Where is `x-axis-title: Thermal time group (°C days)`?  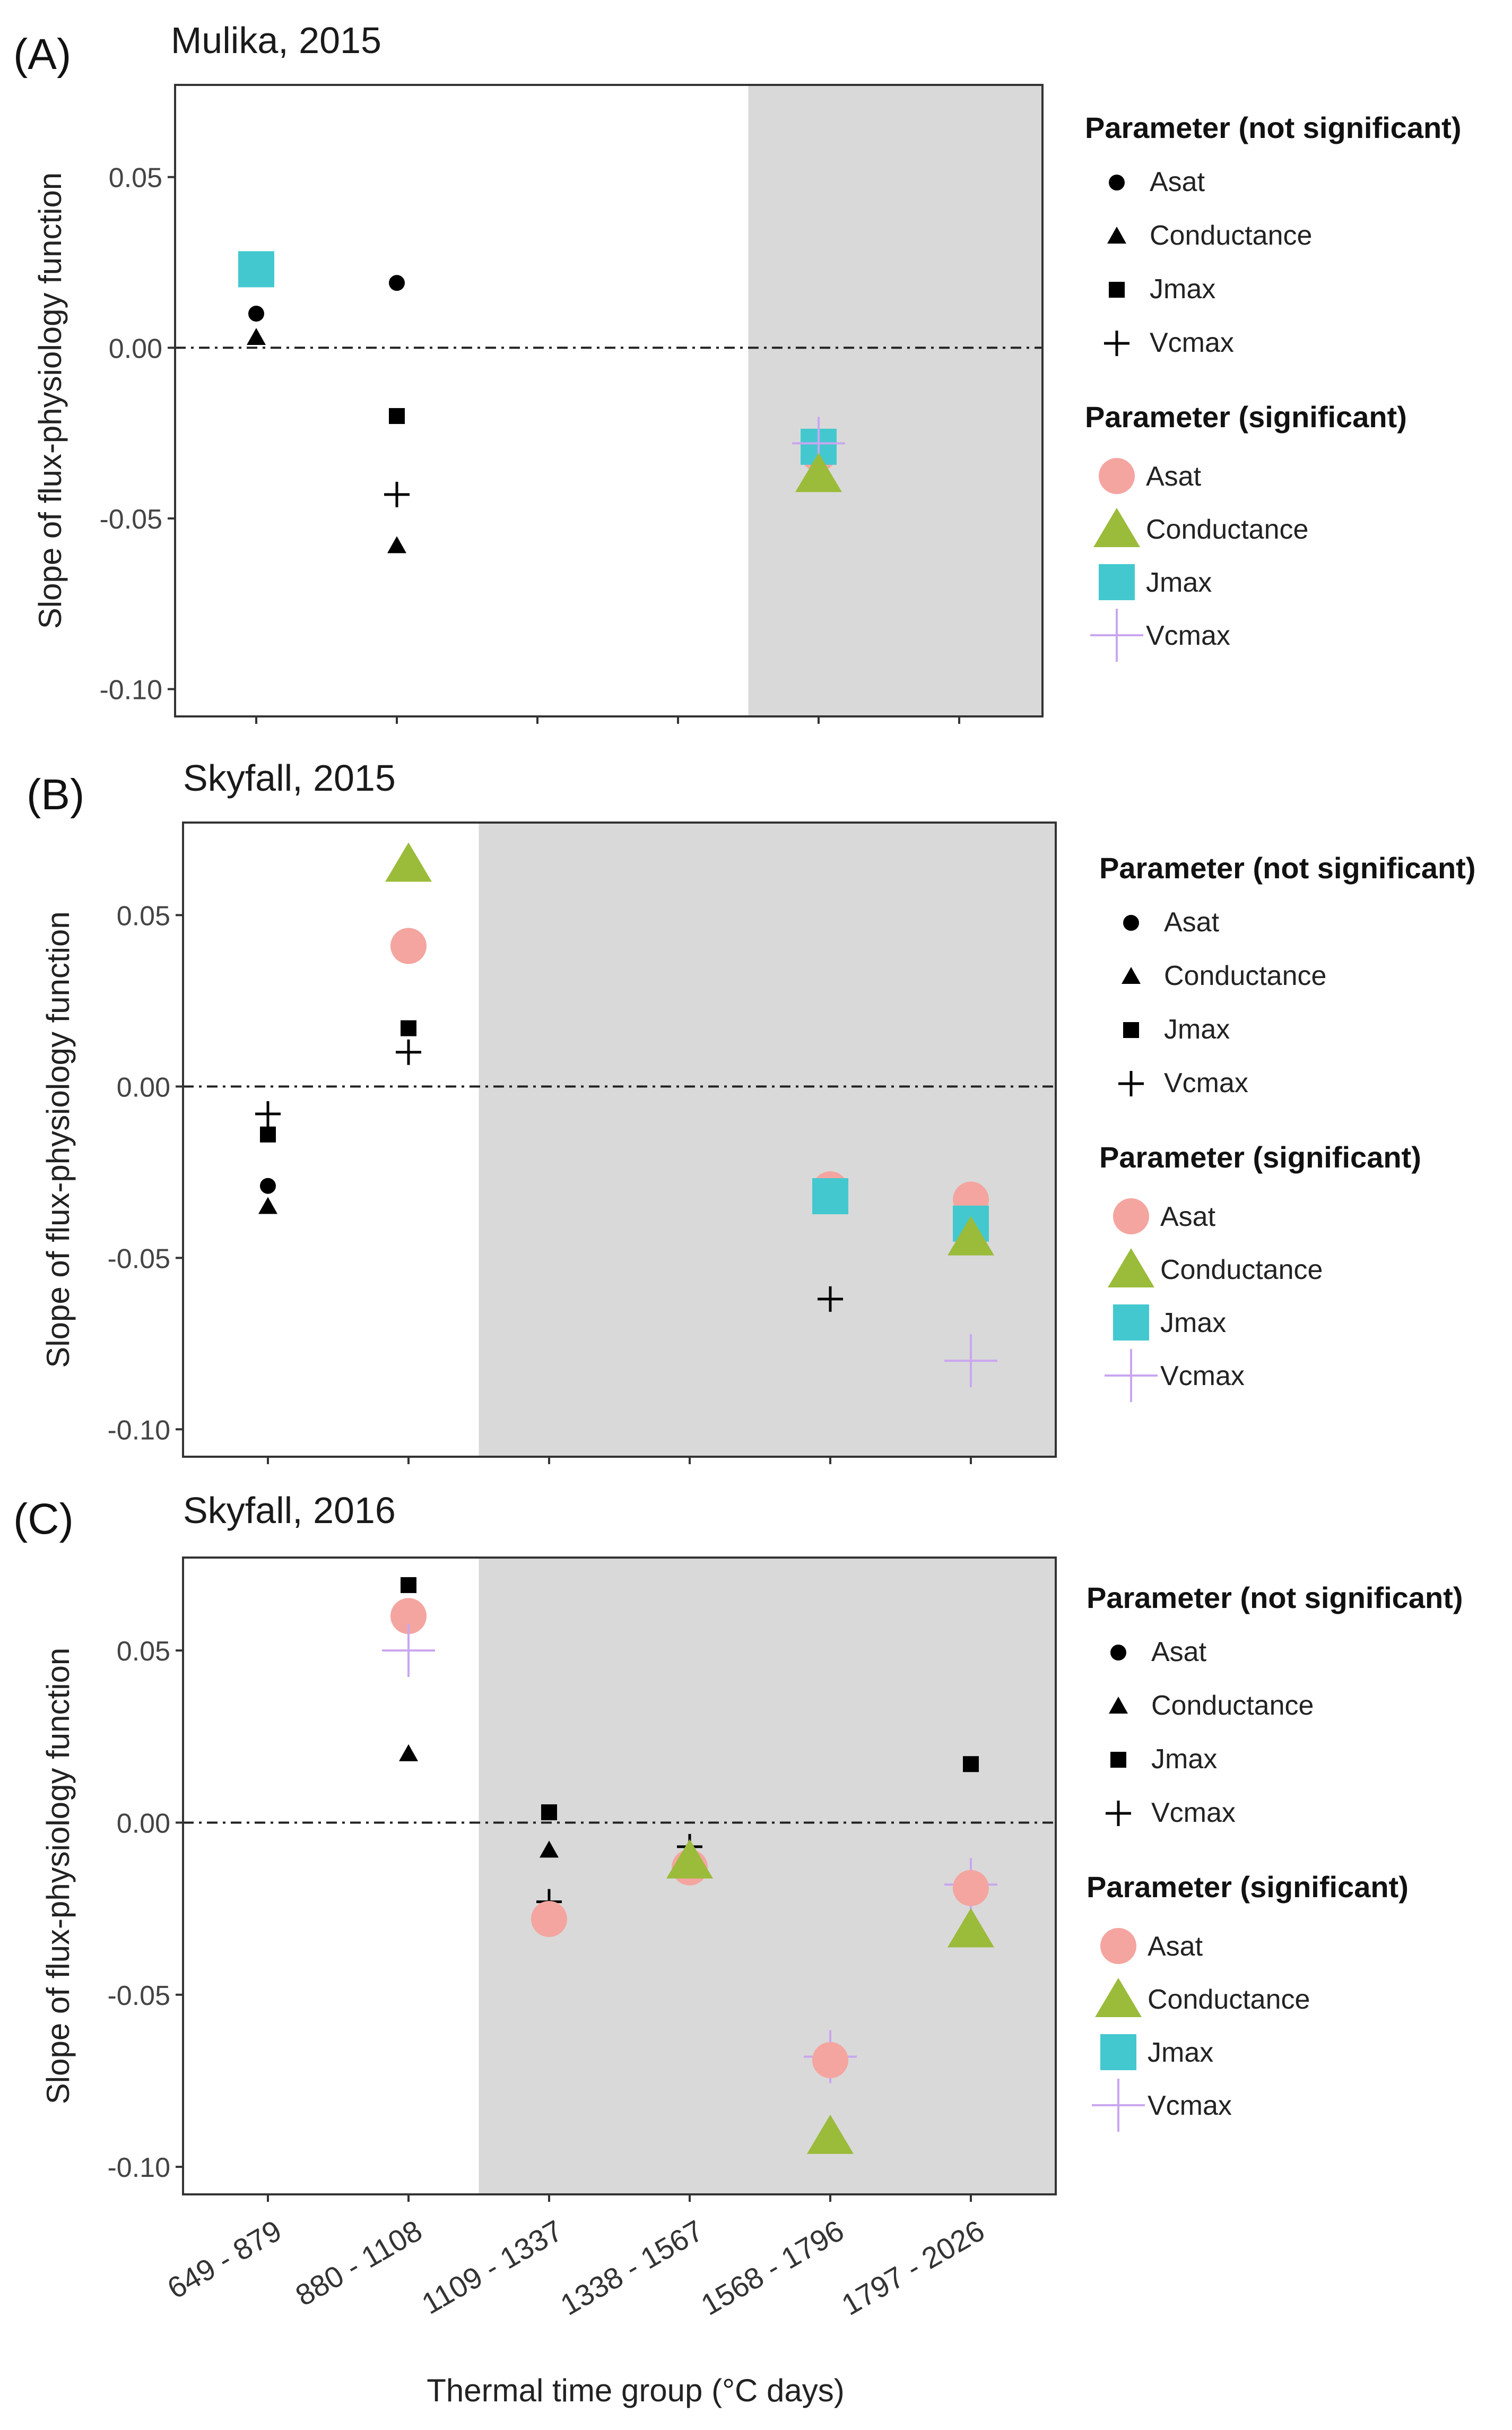
x-axis-title: Thermal time group (°C days) is located at coordinates (636, 2390).